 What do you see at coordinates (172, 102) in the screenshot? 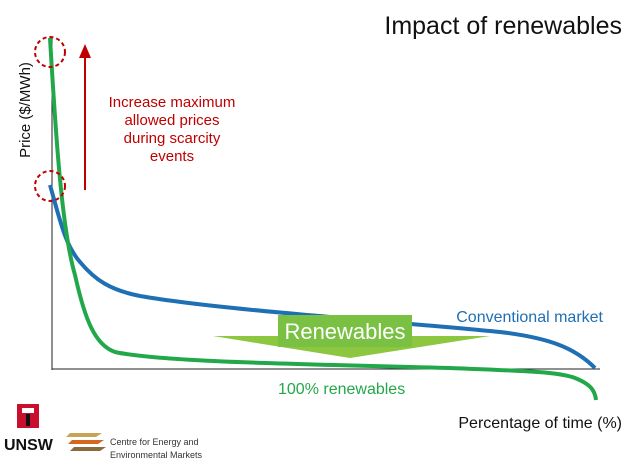
I see `annotation-line: Increase maximum` at bounding box center [172, 102].